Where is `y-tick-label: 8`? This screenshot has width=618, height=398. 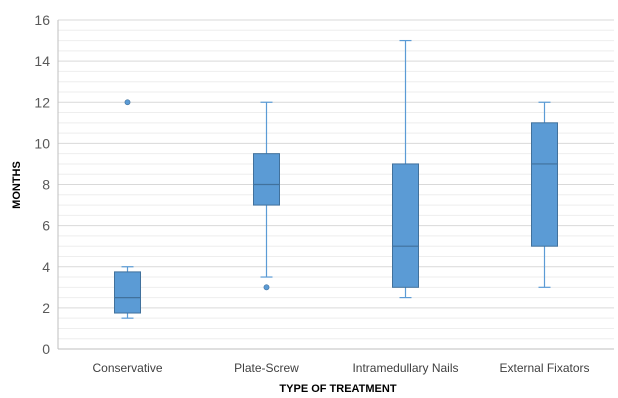 y-tick-label: 8 is located at coordinates (46, 185).